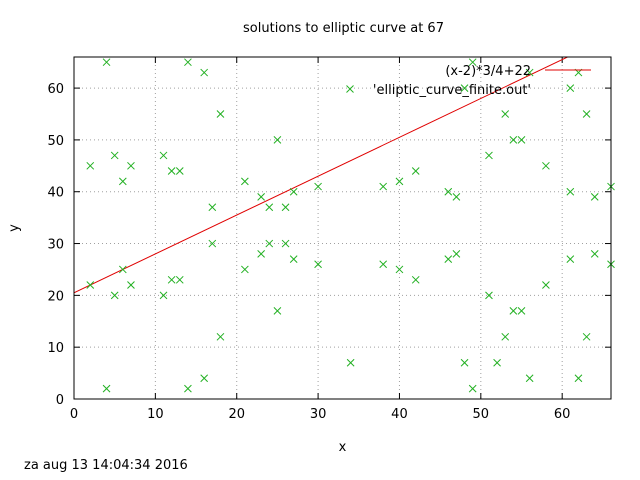 The image size is (640, 480). Describe the element at coordinates (318, 414) in the screenshot. I see `x-tick-label: 30` at that location.